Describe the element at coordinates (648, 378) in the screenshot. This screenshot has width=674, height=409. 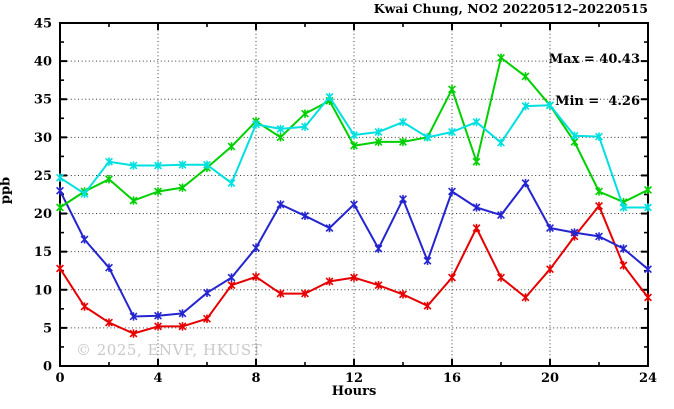
I see `x-tick-label: 24` at that location.